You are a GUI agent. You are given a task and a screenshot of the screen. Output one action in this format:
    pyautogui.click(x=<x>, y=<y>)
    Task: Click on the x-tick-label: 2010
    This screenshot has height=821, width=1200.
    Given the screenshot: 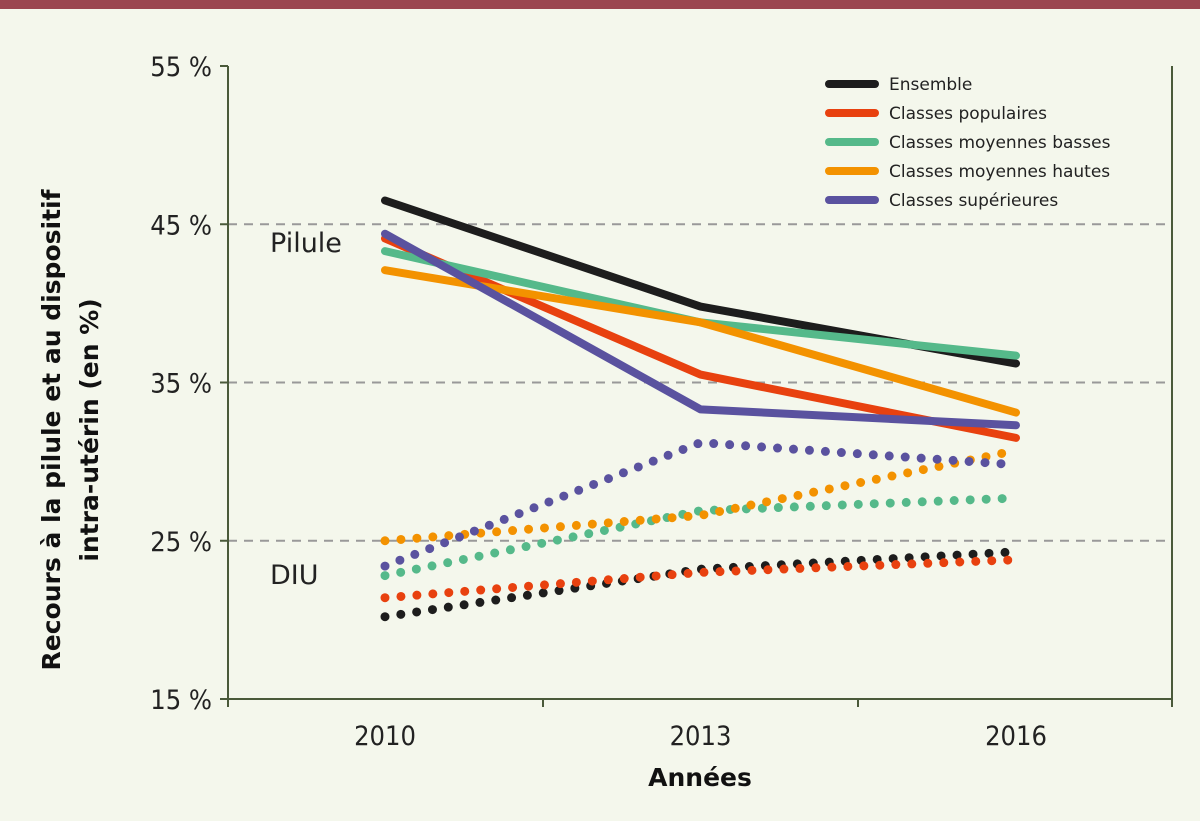 What is the action you would take?
    pyautogui.click(x=385, y=736)
    